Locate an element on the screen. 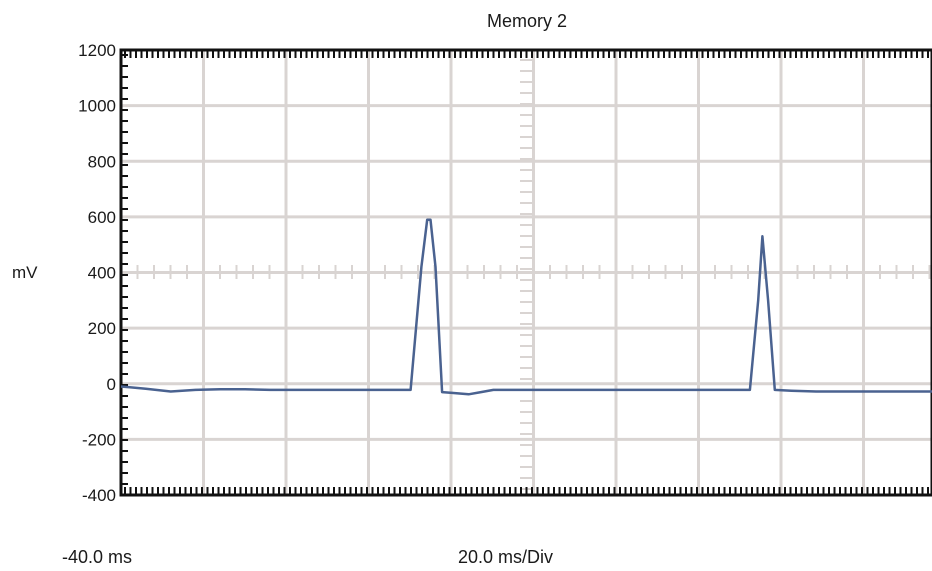 The width and height of the screenshot is (932, 571). x-start-label: -40.0 ms is located at coordinates (97, 557).